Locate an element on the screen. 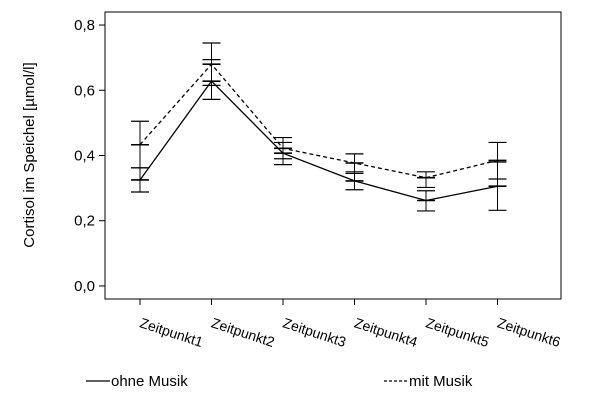 This screenshot has height=419, width=600. x-tick-label-4: Zeitpunkt5 is located at coordinates (457, 332).